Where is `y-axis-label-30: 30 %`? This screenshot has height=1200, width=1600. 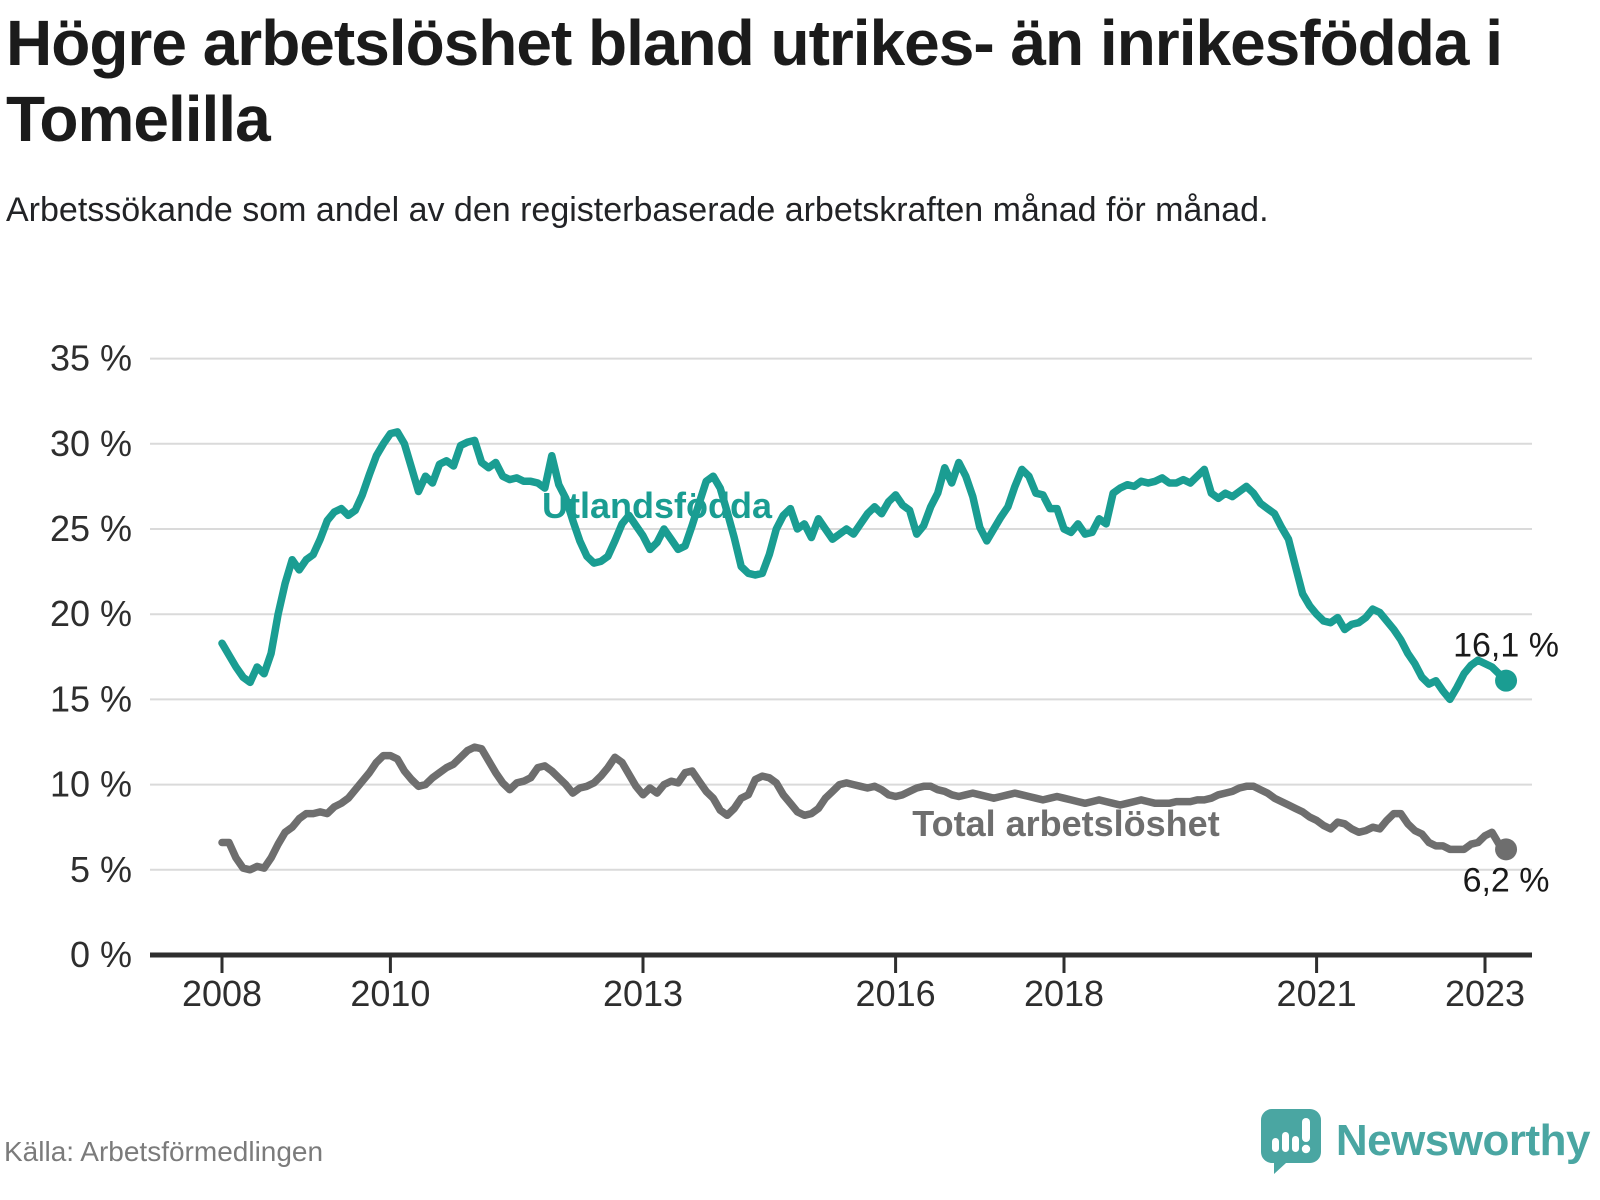 y-axis-label-30: 30 % is located at coordinates (91, 443).